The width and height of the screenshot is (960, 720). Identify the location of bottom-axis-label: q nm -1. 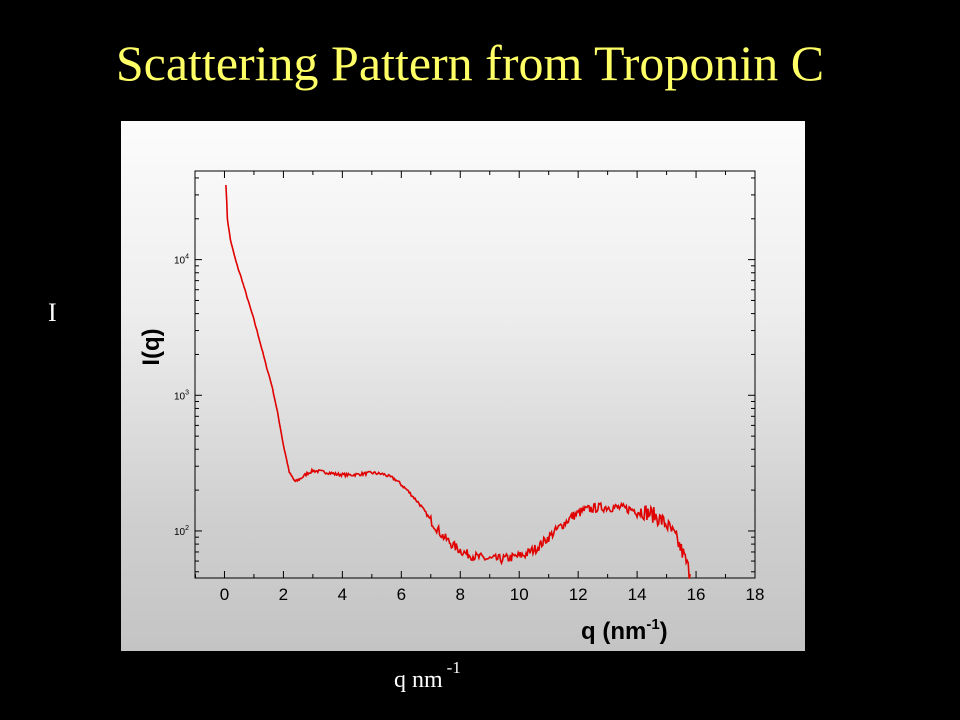
(427, 676).